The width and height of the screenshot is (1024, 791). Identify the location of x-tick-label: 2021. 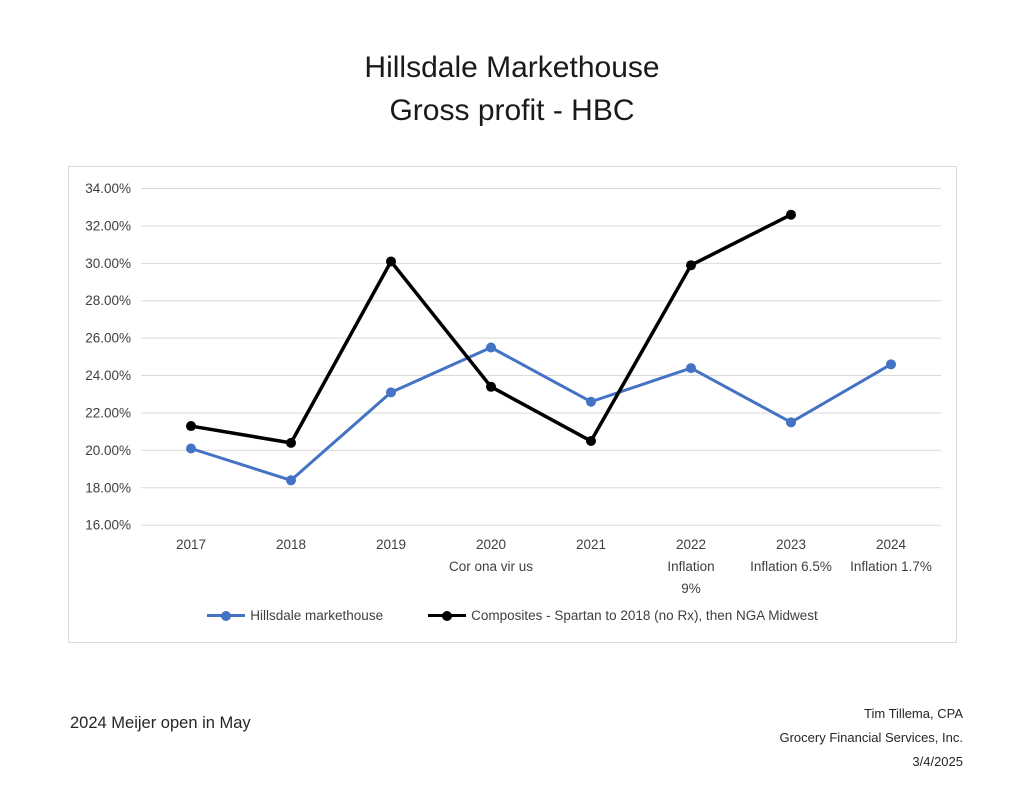
(591, 544).